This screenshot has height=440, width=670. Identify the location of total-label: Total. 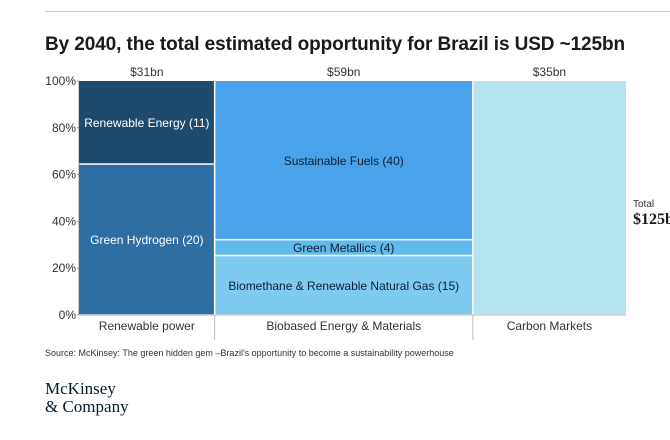
(643, 204).